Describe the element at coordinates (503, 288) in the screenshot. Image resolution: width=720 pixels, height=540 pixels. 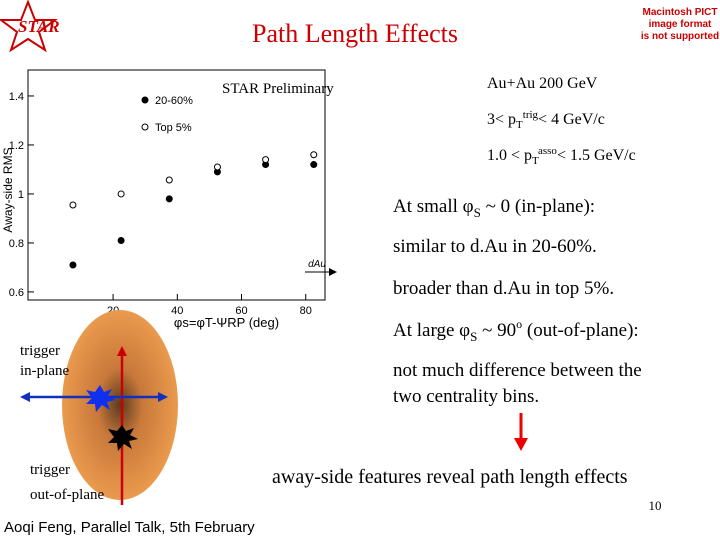
I see `bullet: broader than d.Au in top 5%.` at that location.